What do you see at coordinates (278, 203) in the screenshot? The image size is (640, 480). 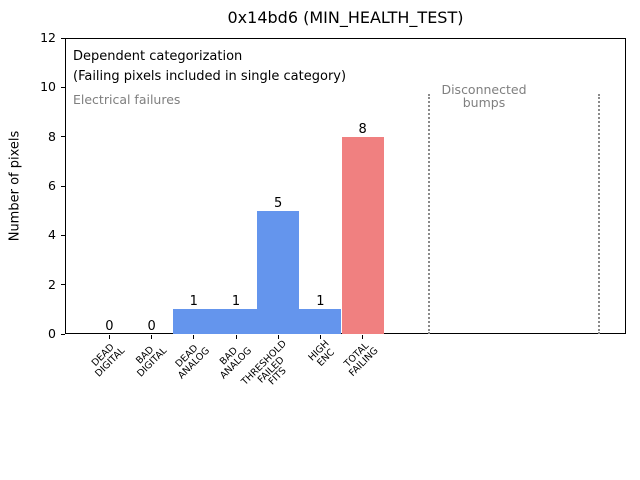 I see `bar-value-label: 5` at bounding box center [278, 203].